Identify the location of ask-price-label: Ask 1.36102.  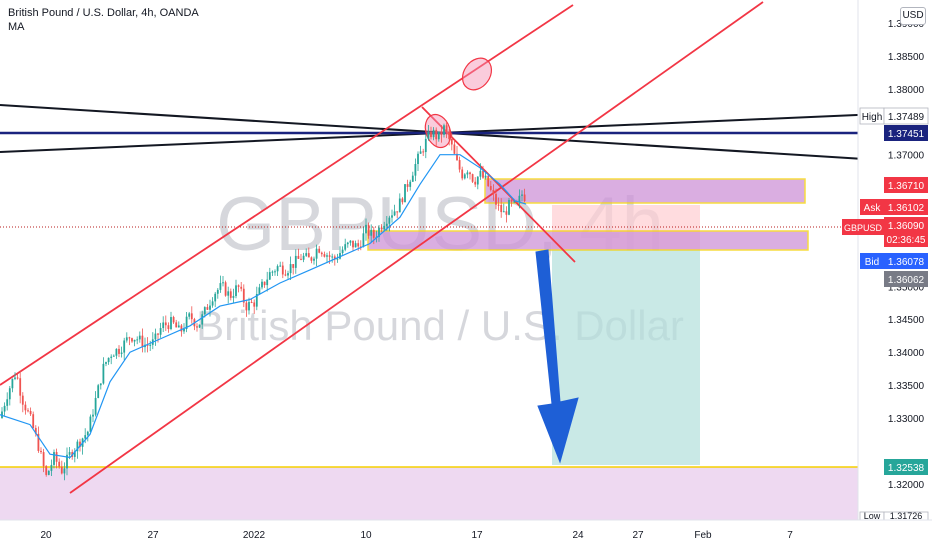
(894, 207).